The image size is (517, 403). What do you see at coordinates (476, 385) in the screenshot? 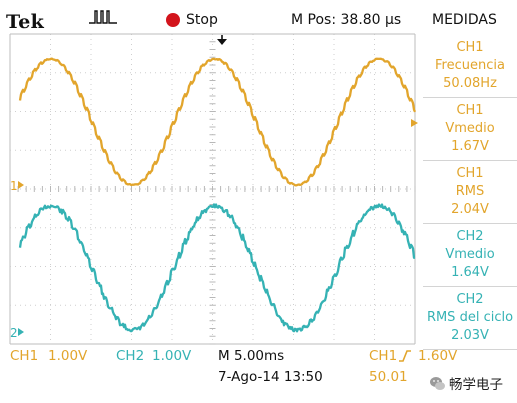
I see `watermark-text: 畅学电子` at bounding box center [476, 385].